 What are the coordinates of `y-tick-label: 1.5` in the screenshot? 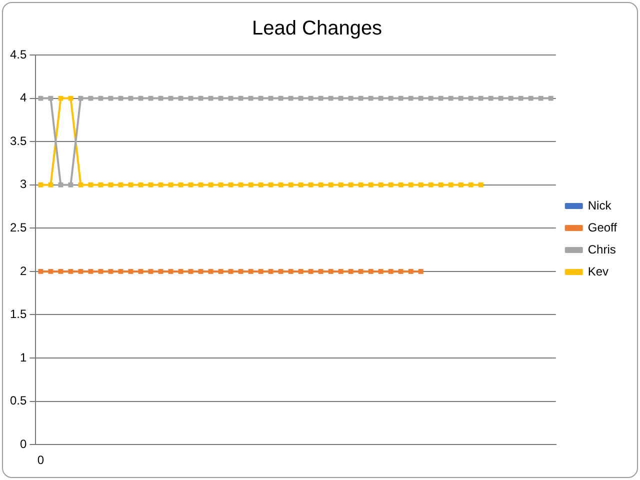 It's located at (18, 314).